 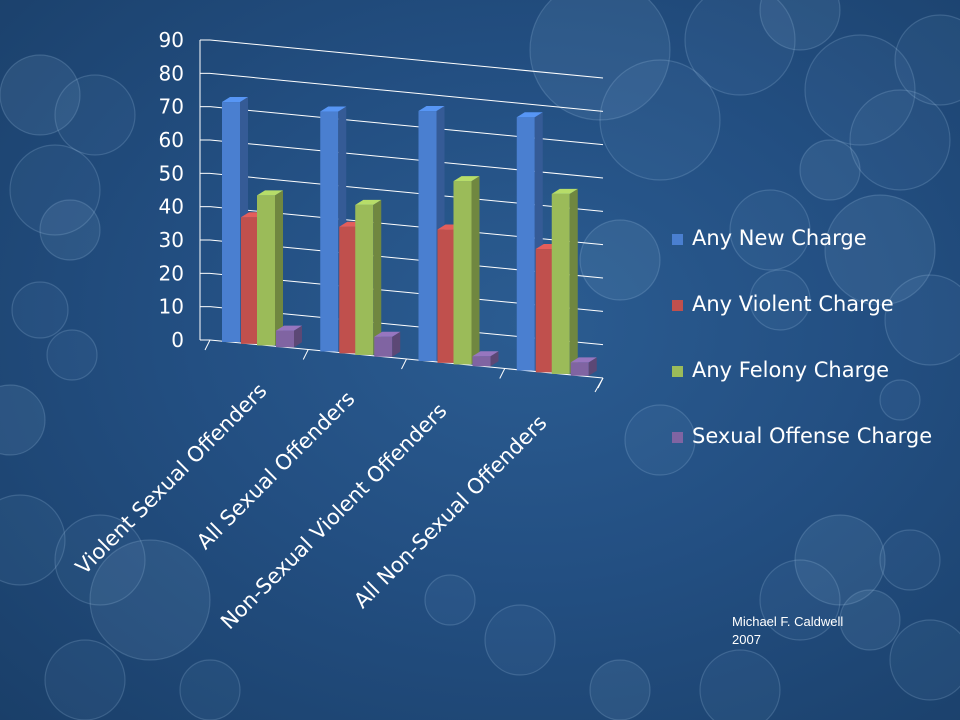 I want to click on y-tick-label: 70, so click(x=171, y=107).